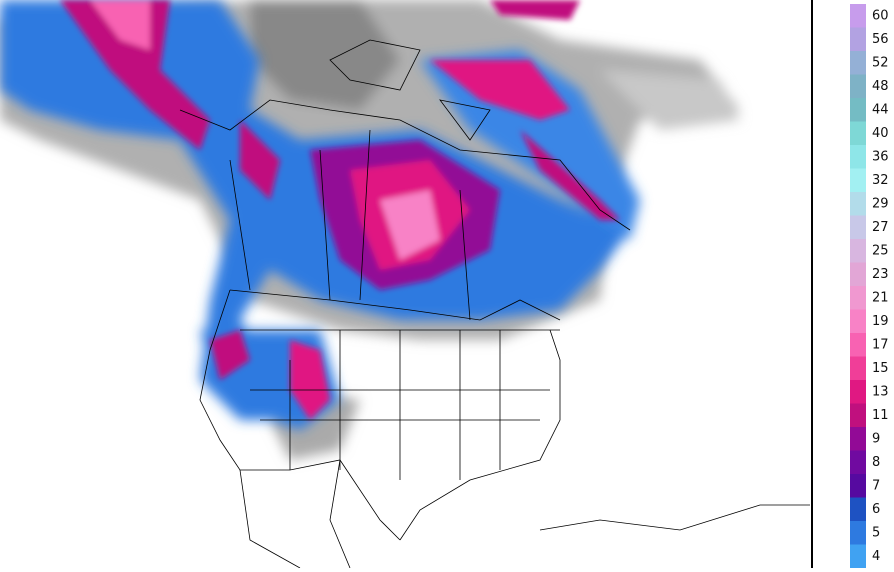  What do you see at coordinates (880, 415) in the screenshot?
I see `colorbar-label: 11` at bounding box center [880, 415].